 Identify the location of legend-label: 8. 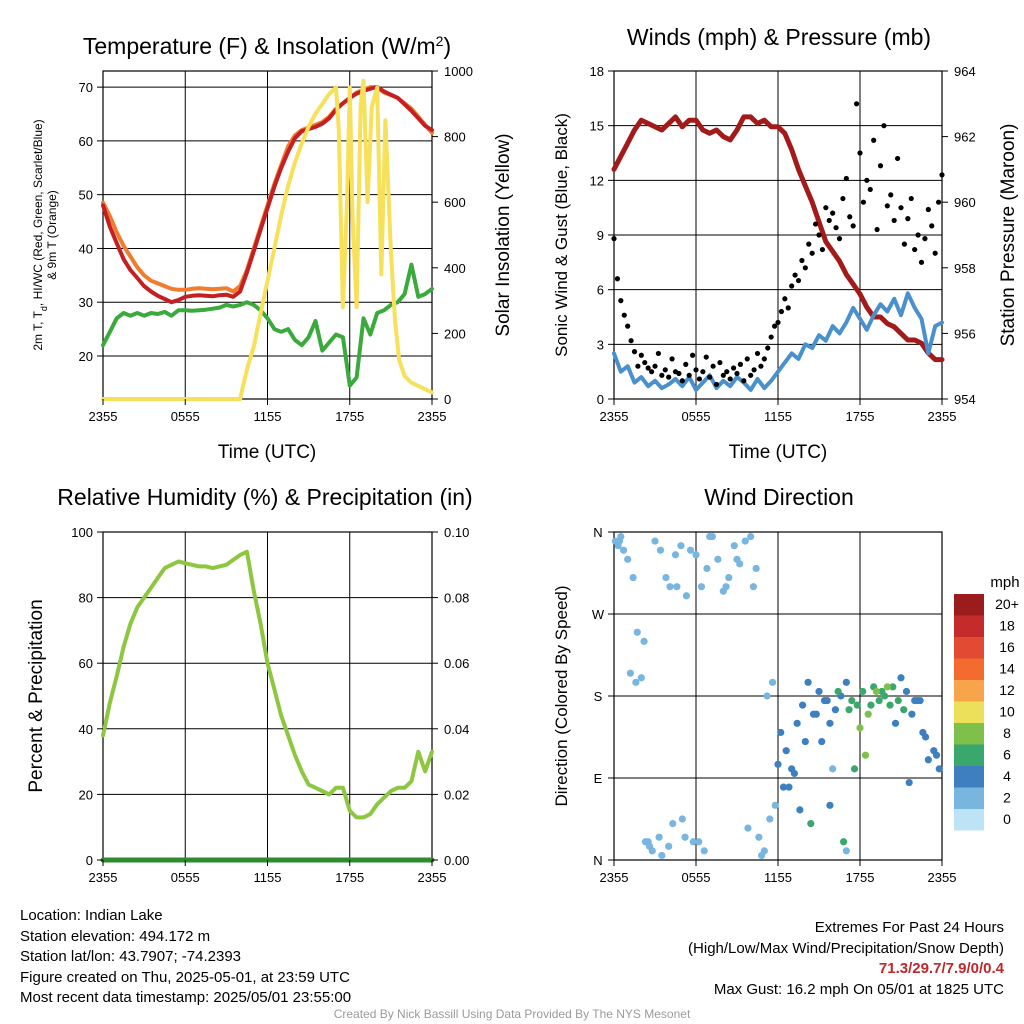
(1007, 733).